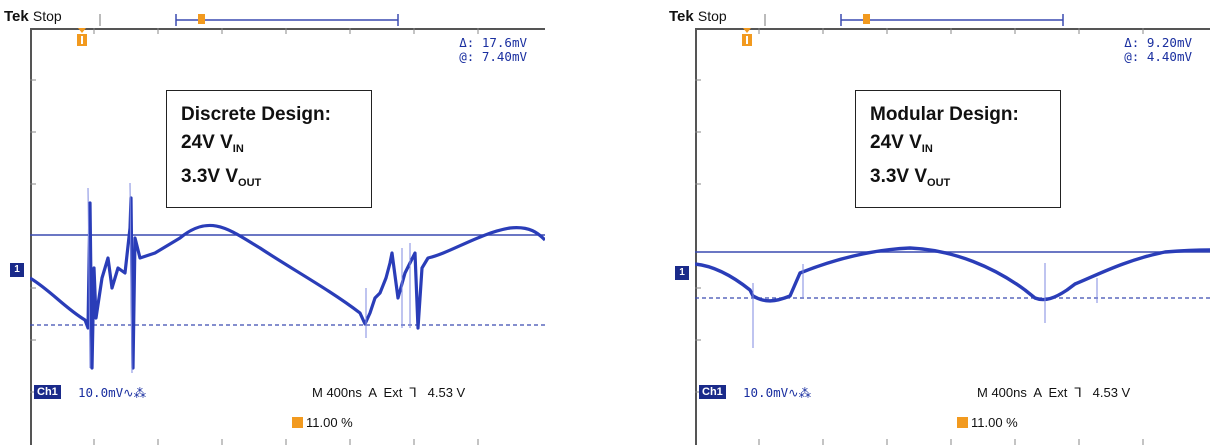 The width and height of the screenshot is (1211, 445). What do you see at coordinates (952, 274) in the screenshot?
I see `waveform-trace` at bounding box center [952, 274].